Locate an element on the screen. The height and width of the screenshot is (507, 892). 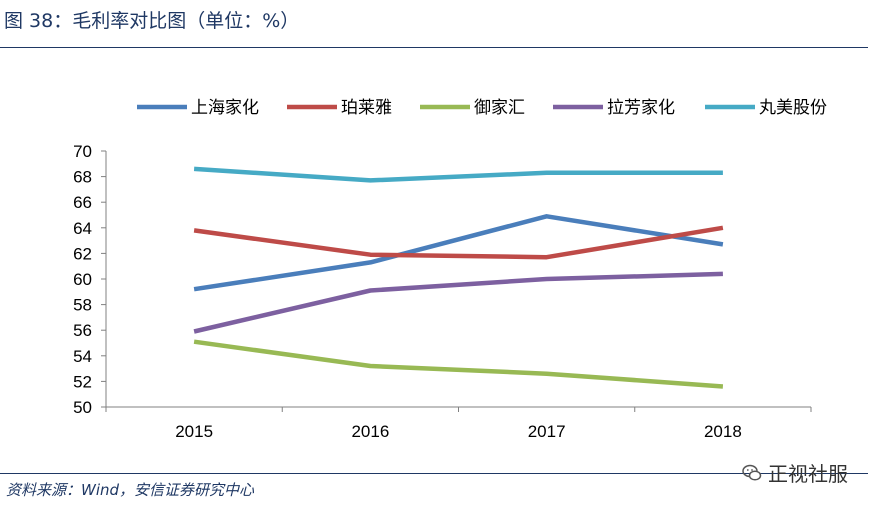
y-tick-label: 50 is located at coordinates (82, 407).